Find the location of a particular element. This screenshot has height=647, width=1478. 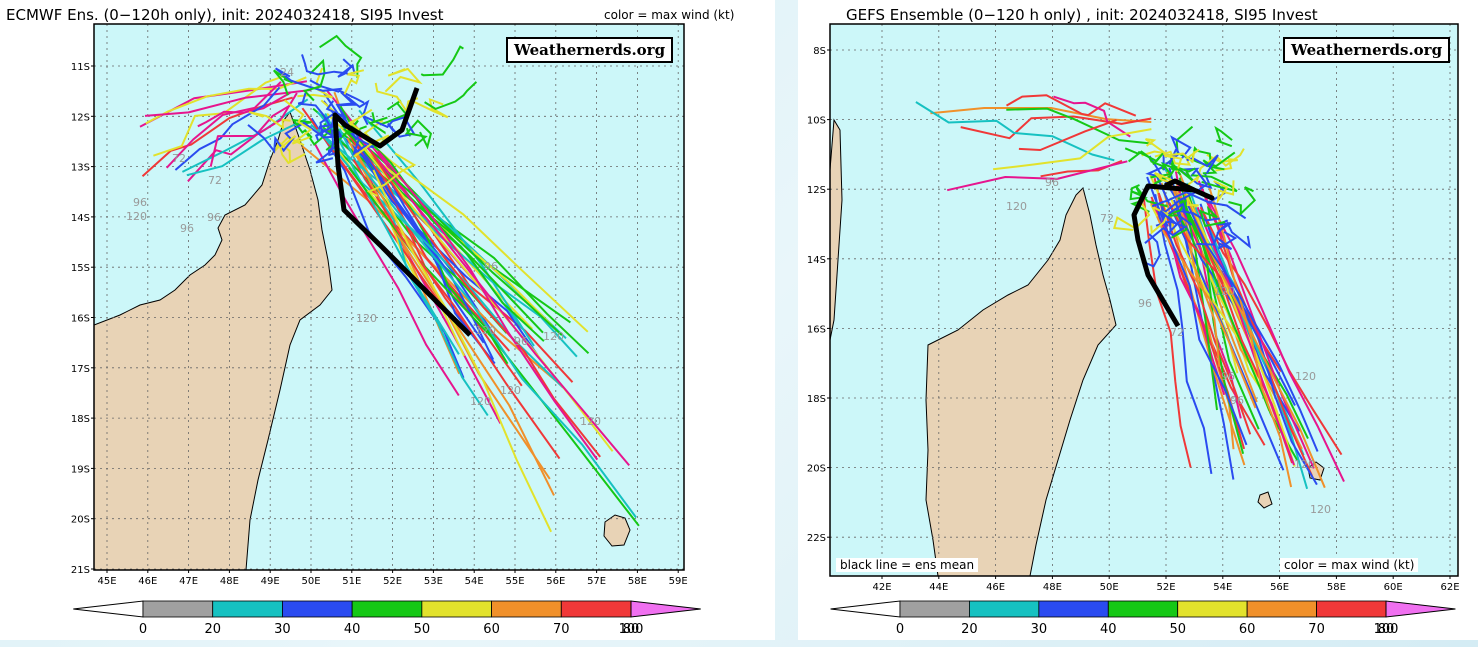

colorbar-low-arrow is located at coordinates (108, 609).